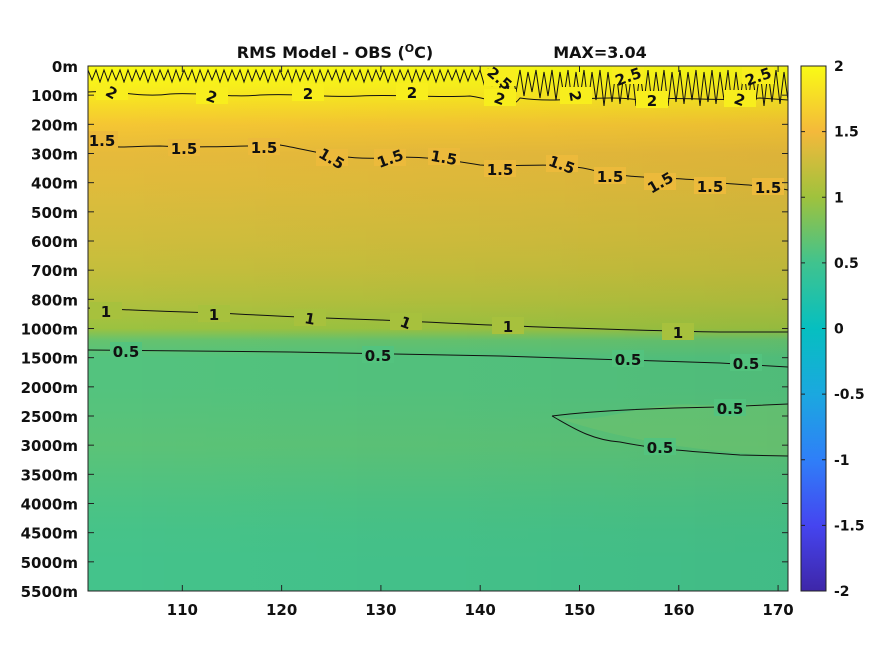 Image resolution: width=875 pixels, height=656 pixels. What do you see at coordinates (54, 242) in the screenshot?
I see `y-tick-label: 600m` at bounding box center [54, 242].